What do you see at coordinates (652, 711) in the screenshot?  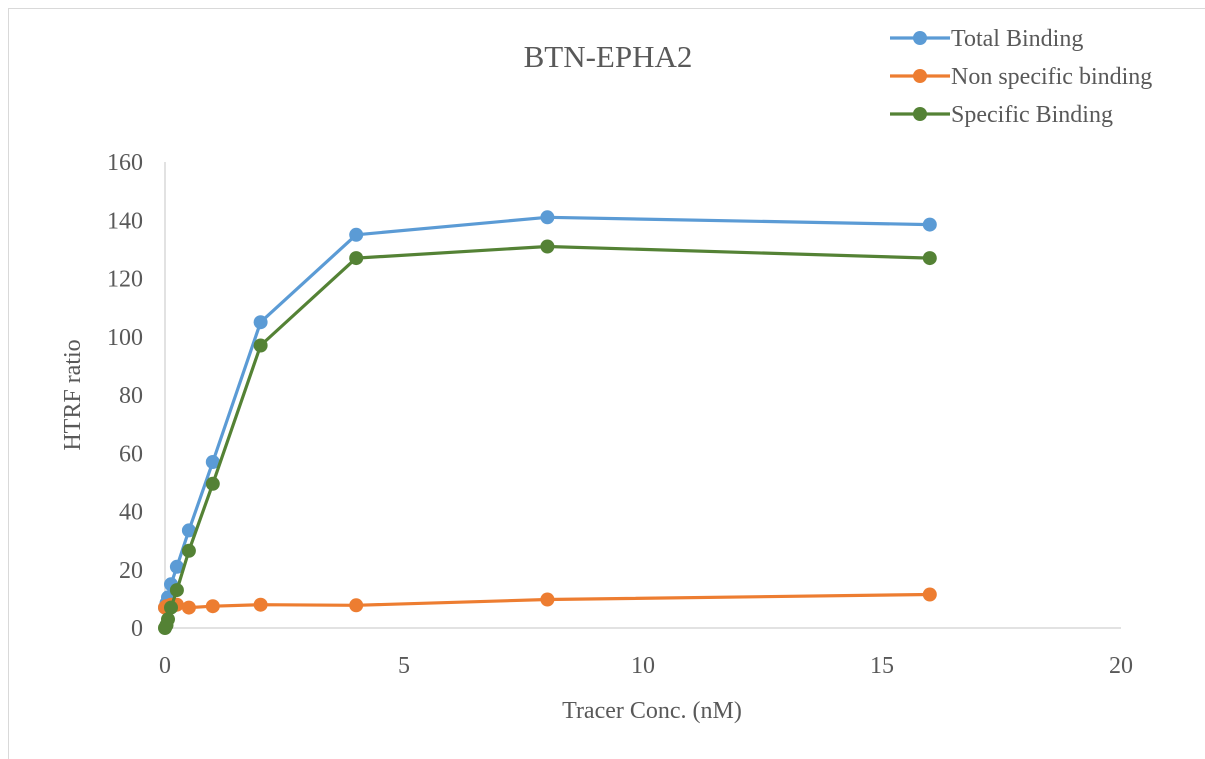 I see `x-axis-label: Tracer Conc. (nM)` at bounding box center [652, 711].